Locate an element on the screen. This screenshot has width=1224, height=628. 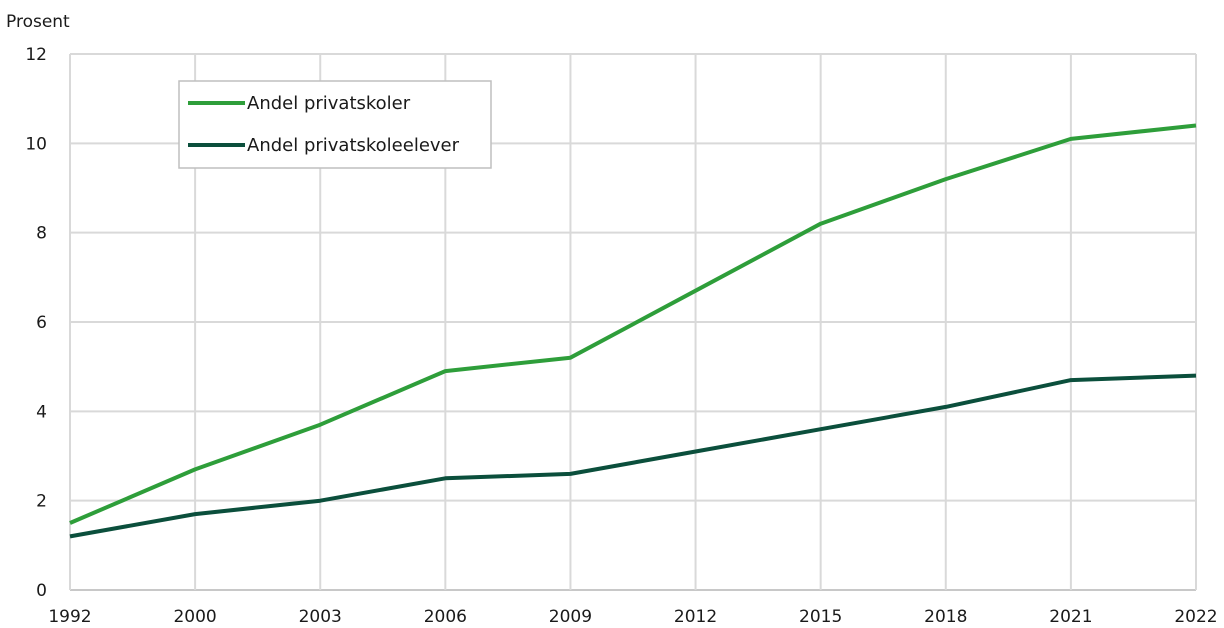
y-tick-label: 0 is located at coordinates (41, 591).